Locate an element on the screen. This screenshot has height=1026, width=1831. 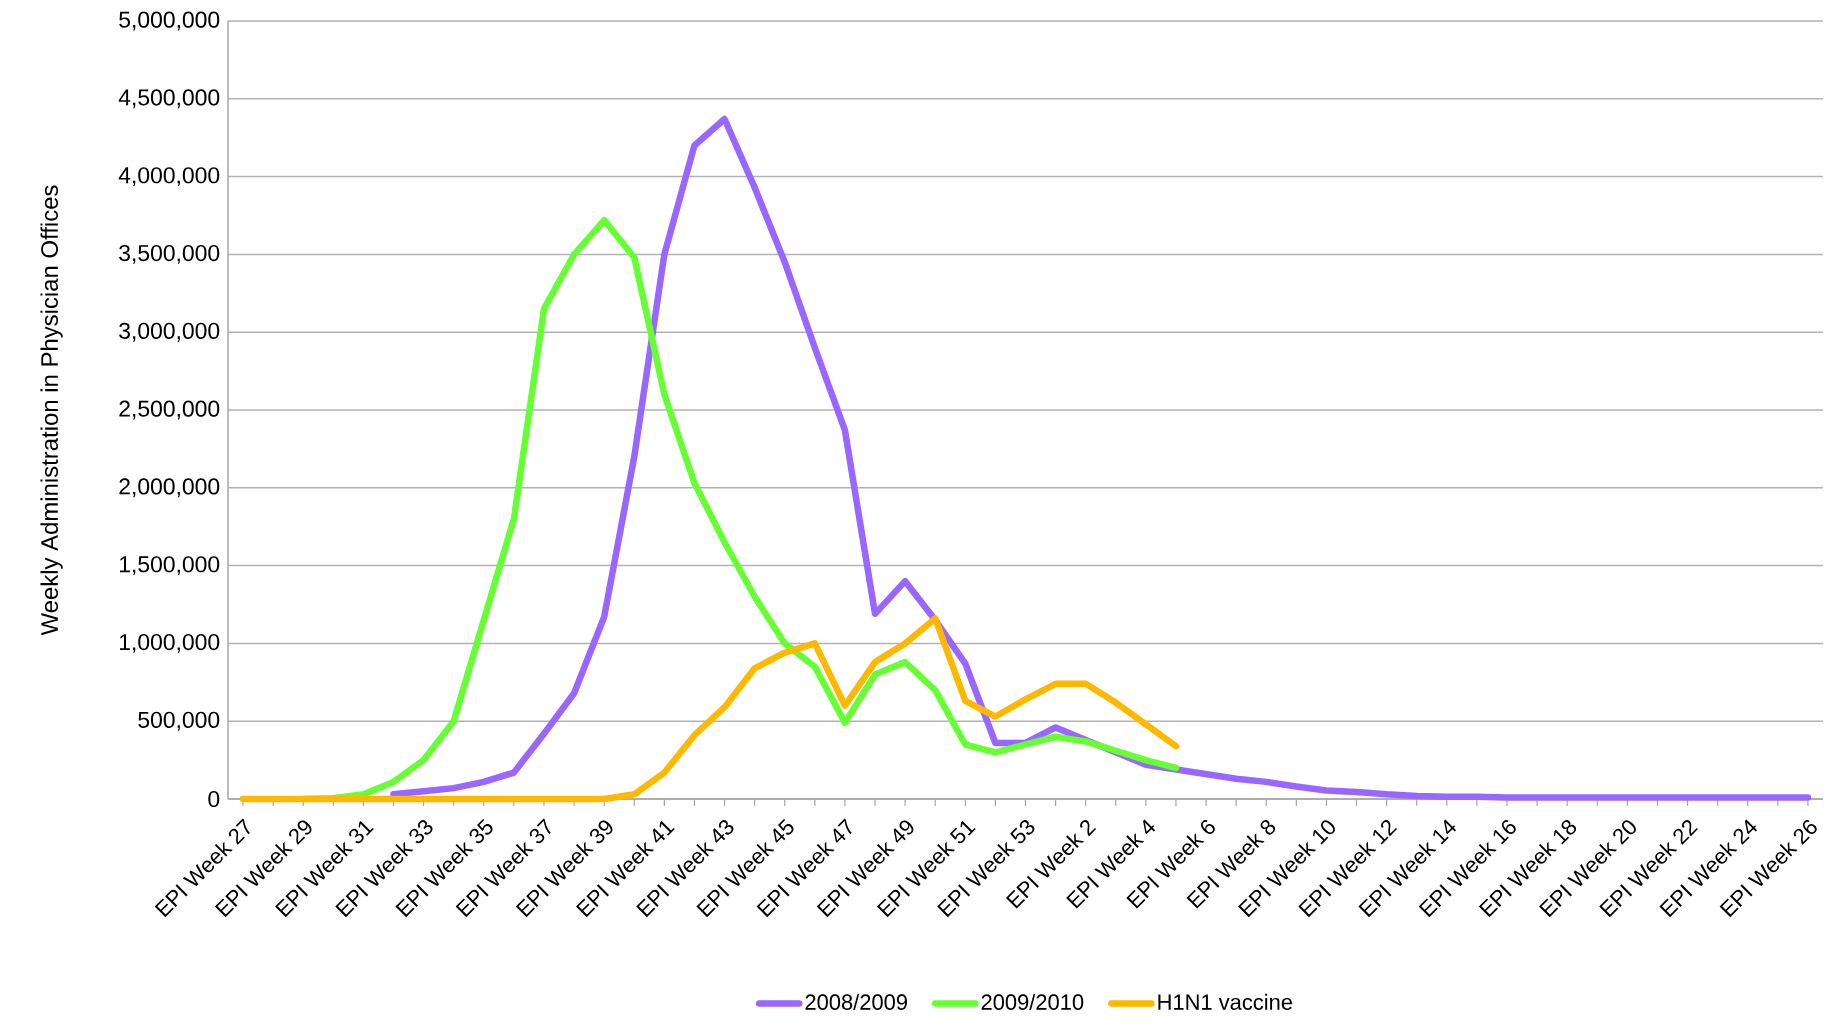
y-tick-label: 4,500,000 is located at coordinates (169, 99).